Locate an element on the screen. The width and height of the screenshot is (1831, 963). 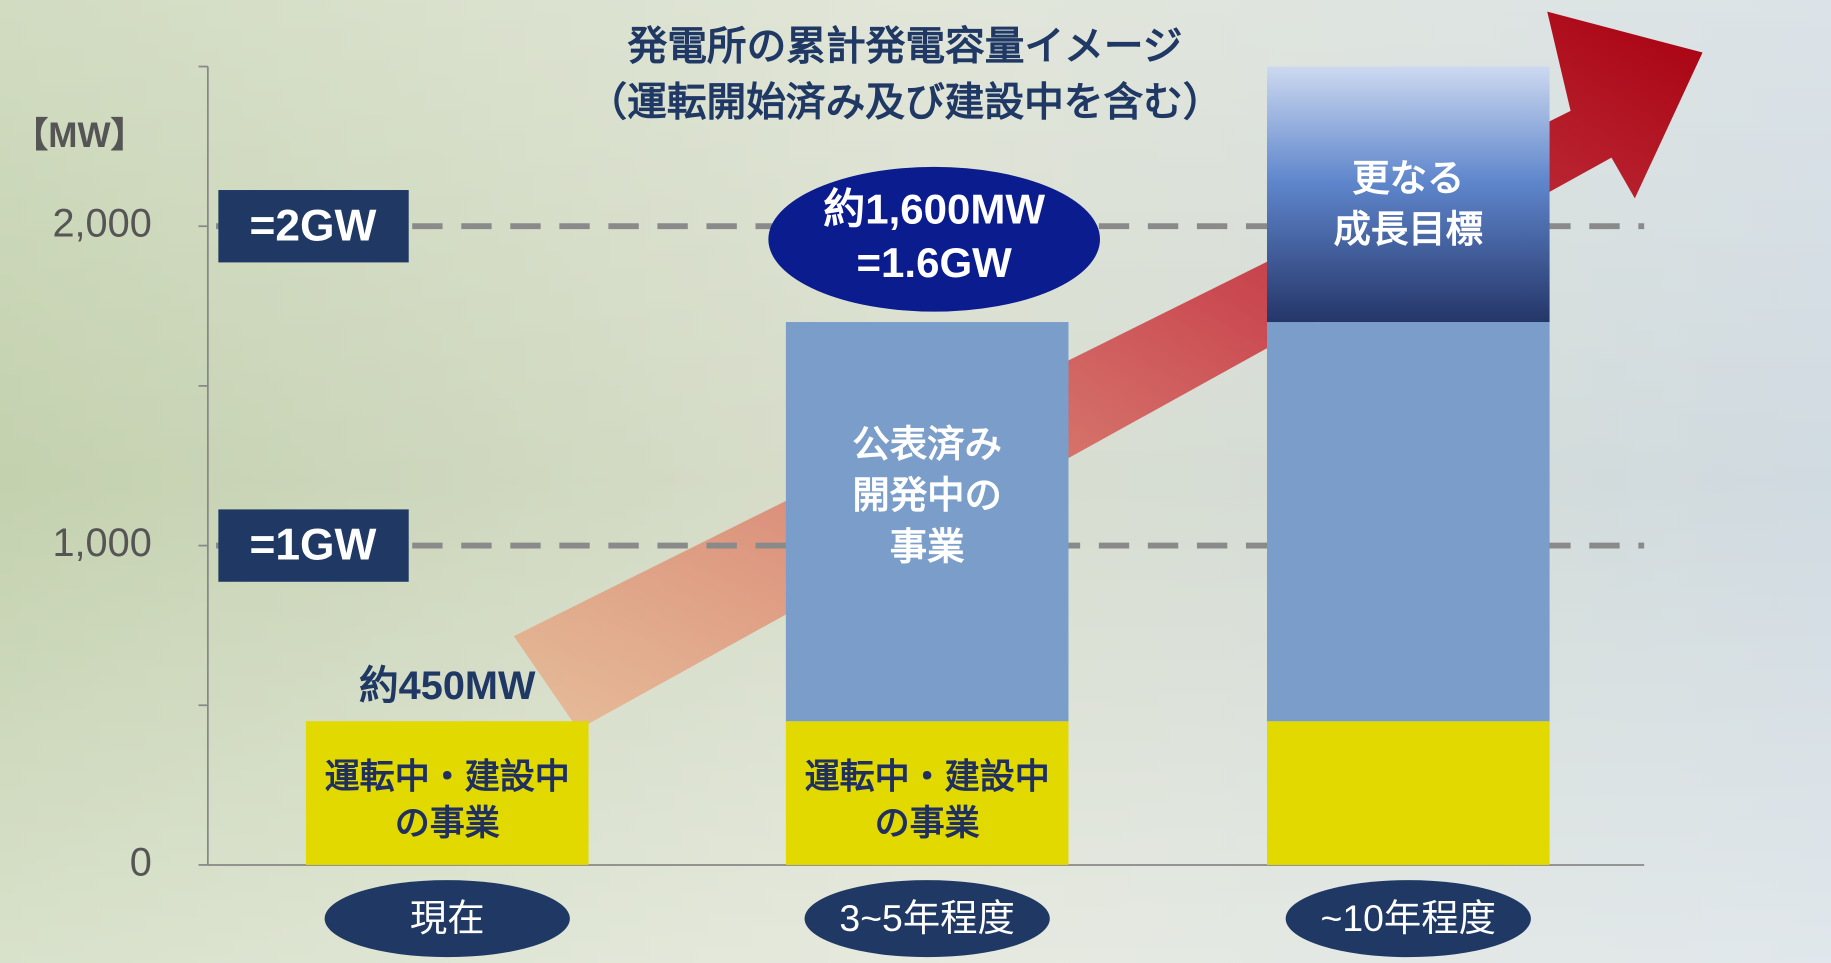
x-tick-label: 3~5年程度 is located at coordinates (926, 918).